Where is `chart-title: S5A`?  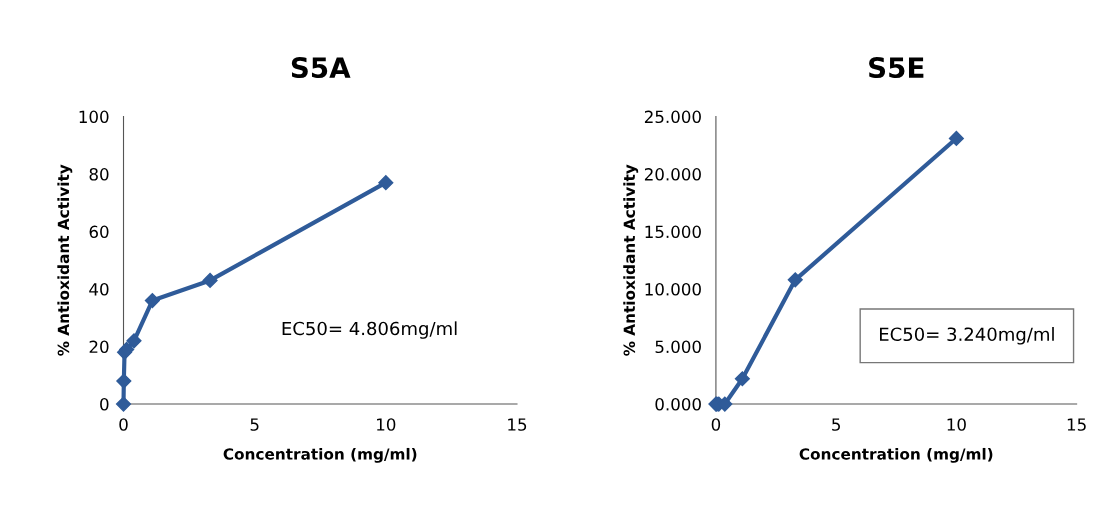 chart-title: S5A is located at coordinates (321, 68).